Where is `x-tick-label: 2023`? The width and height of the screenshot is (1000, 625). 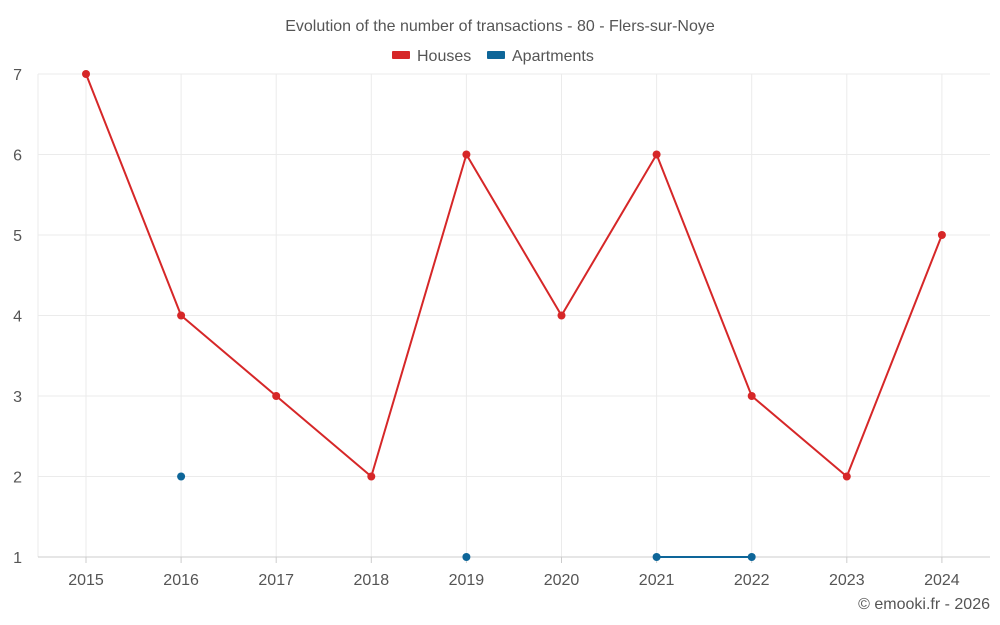 x-tick-label: 2023 is located at coordinates (847, 580).